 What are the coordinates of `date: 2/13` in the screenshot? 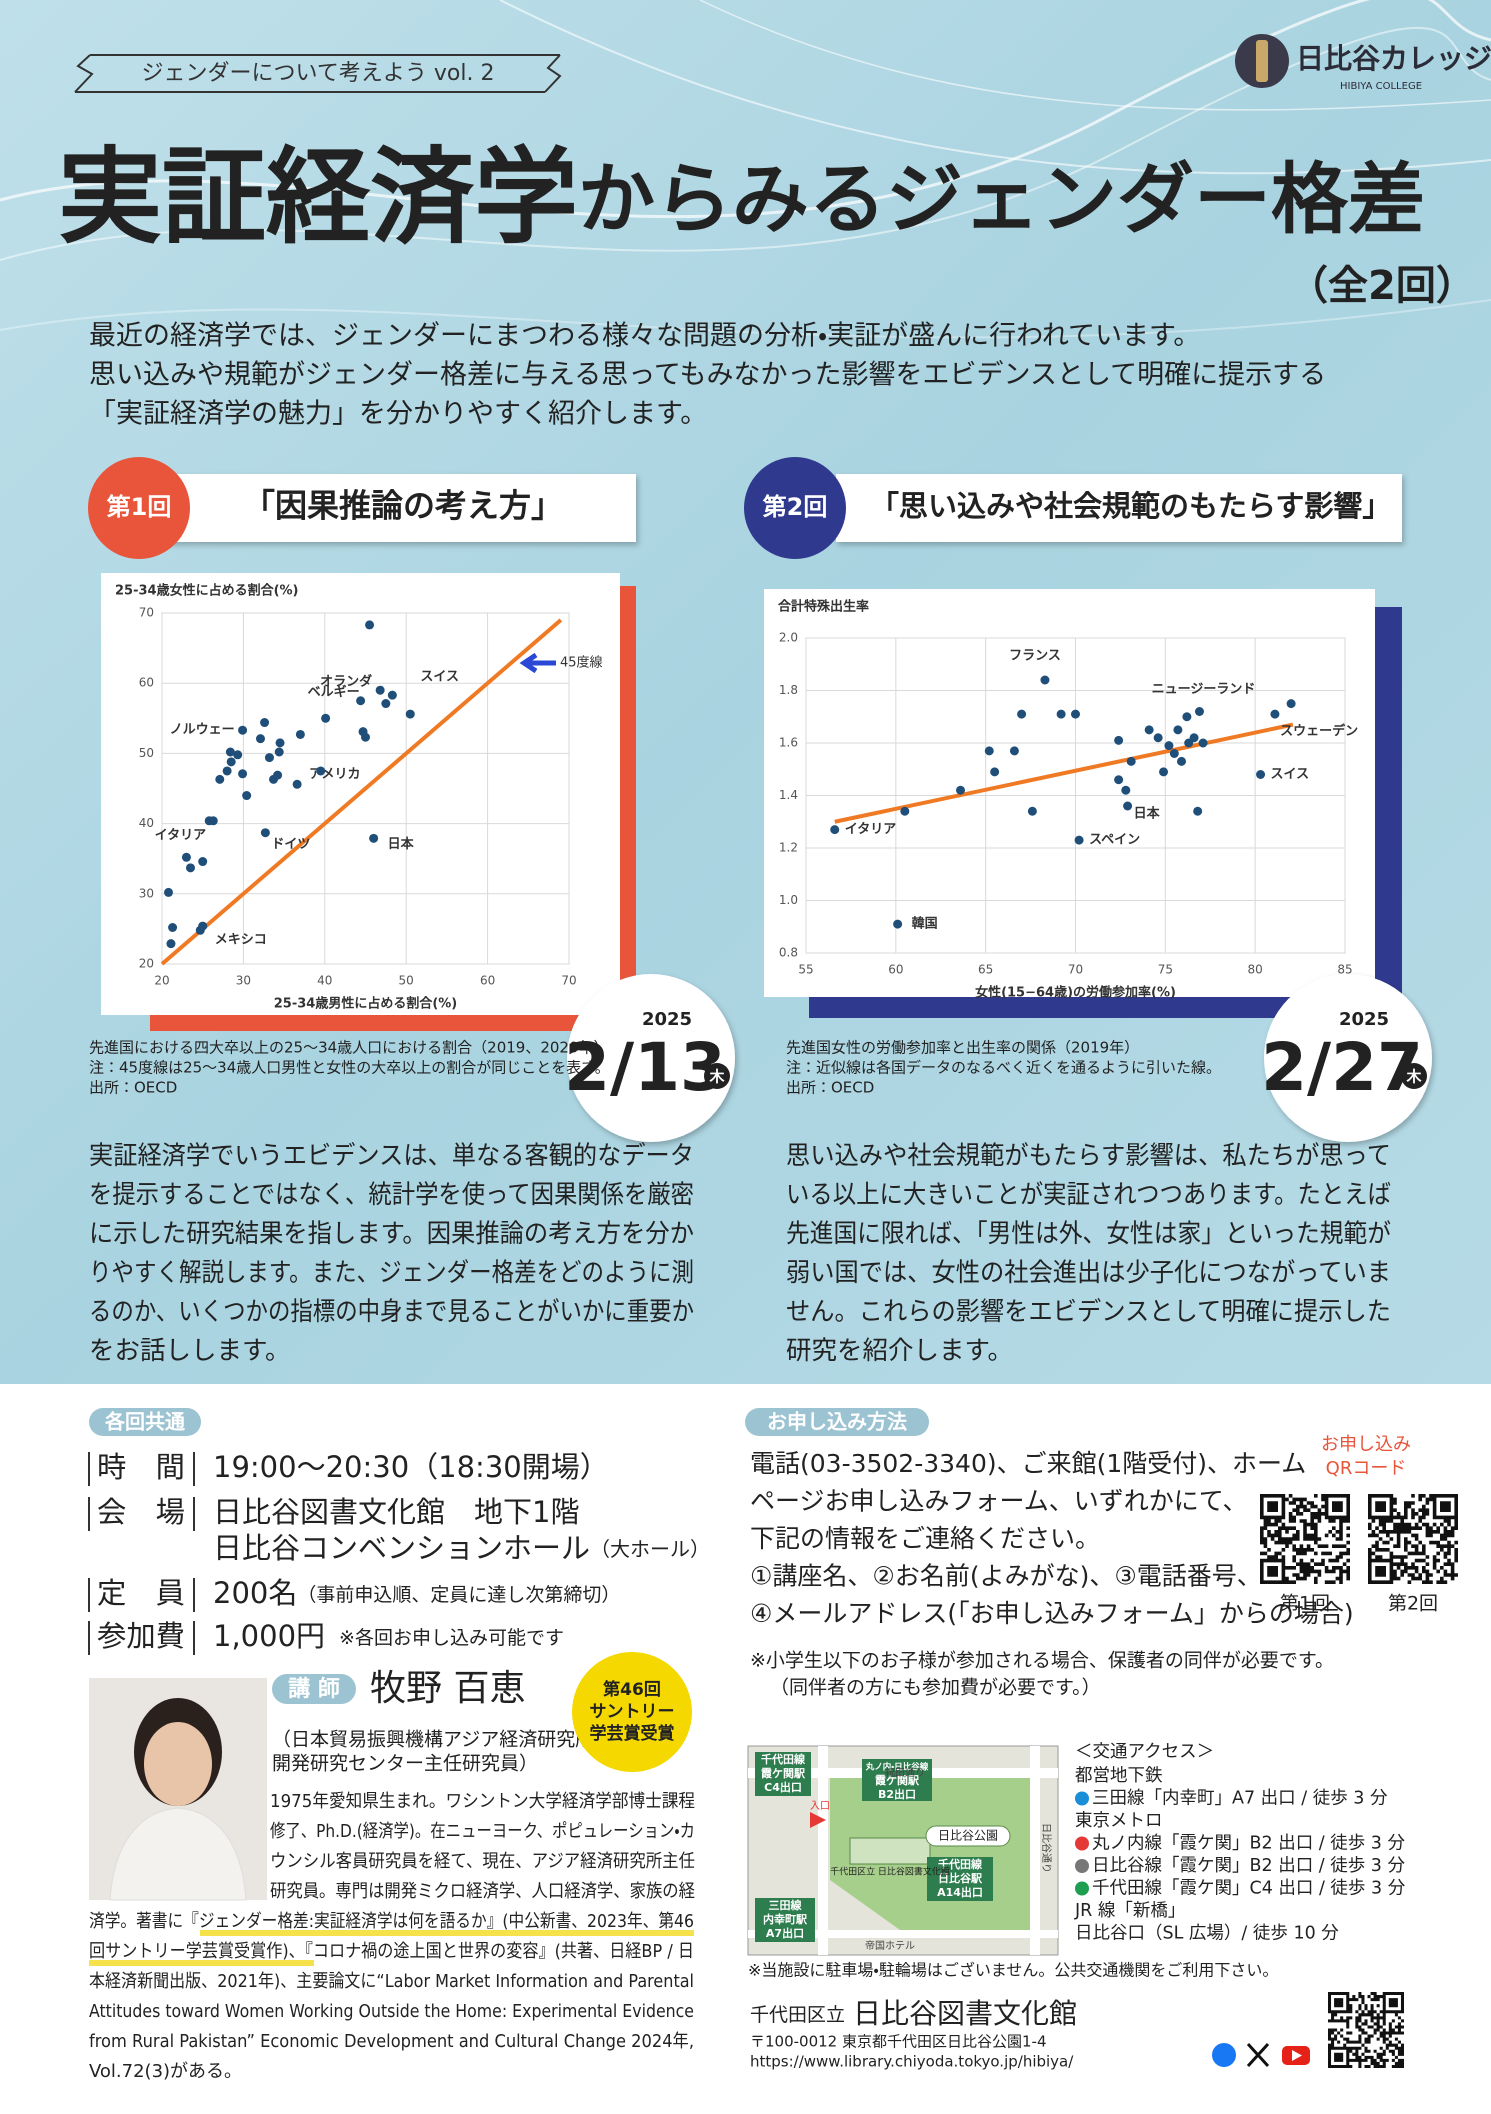 It's located at (645, 1067).